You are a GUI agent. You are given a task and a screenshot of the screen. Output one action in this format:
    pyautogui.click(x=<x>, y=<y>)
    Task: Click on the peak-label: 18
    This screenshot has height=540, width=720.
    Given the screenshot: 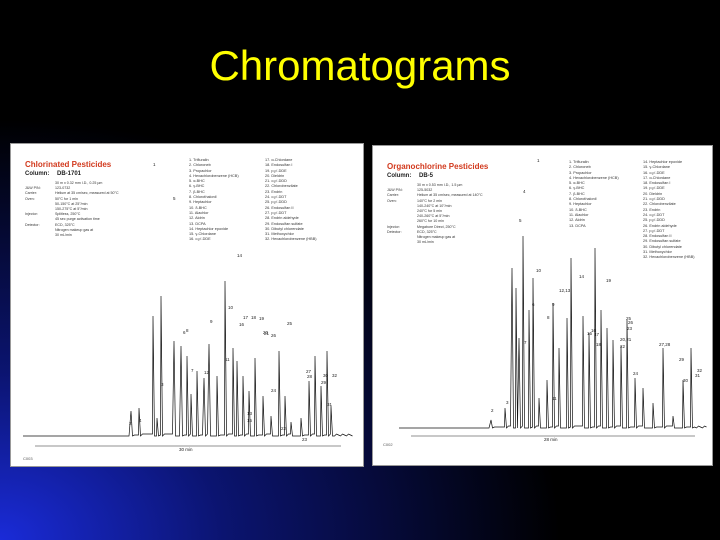 What is the action you would take?
    pyautogui.click(x=599, y=344)
    